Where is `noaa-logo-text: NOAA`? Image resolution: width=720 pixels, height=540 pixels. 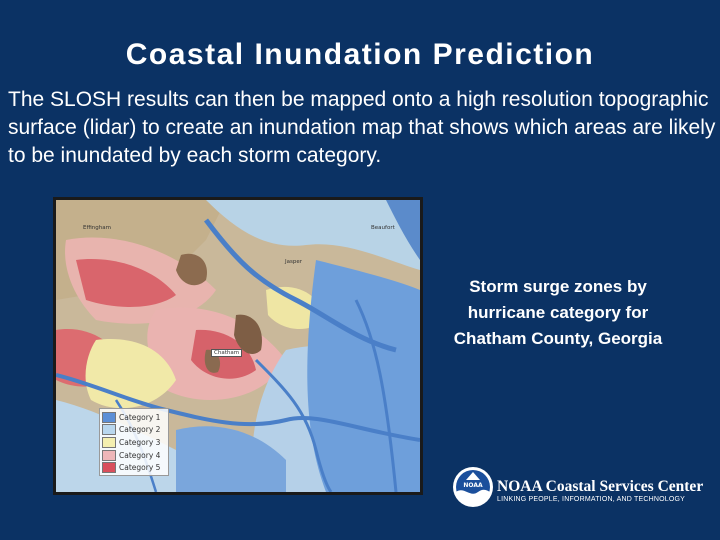
noaa-logo-text: NOAA is located at coordinates (473, 485).